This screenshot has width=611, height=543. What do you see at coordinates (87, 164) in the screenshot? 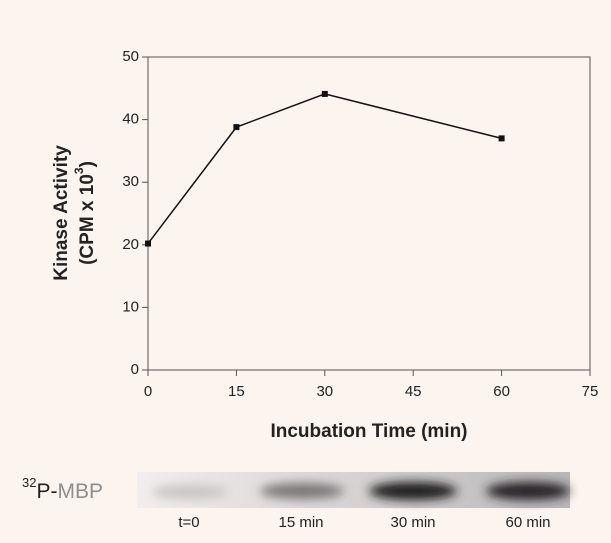
I see `unit-end: )` at bounding box center [87, 164].